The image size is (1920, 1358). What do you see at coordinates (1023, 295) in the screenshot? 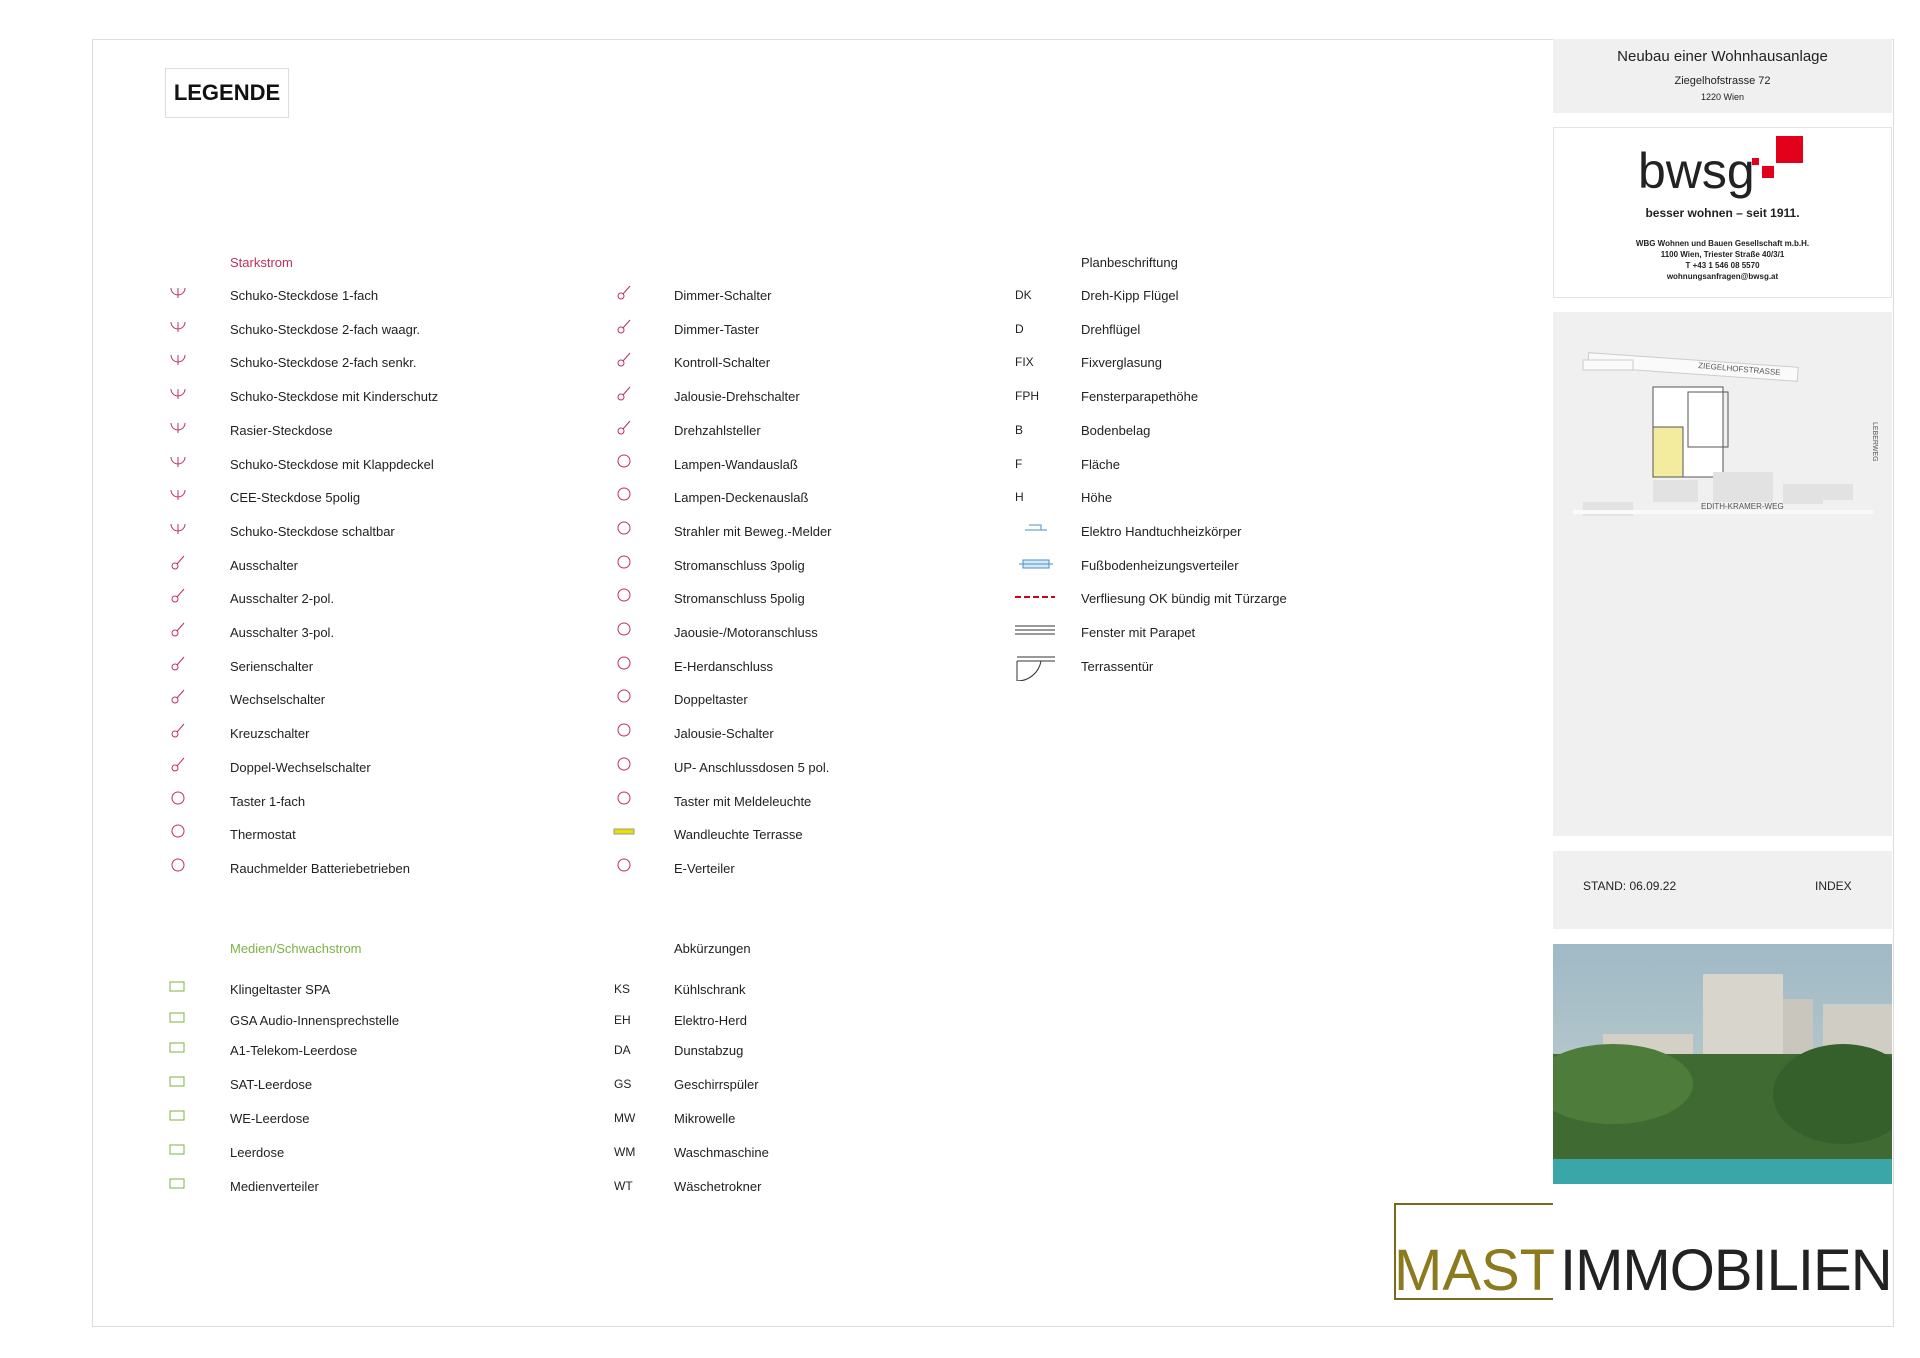
I see `legend-code: DK` at bounding box center [1023, 295].